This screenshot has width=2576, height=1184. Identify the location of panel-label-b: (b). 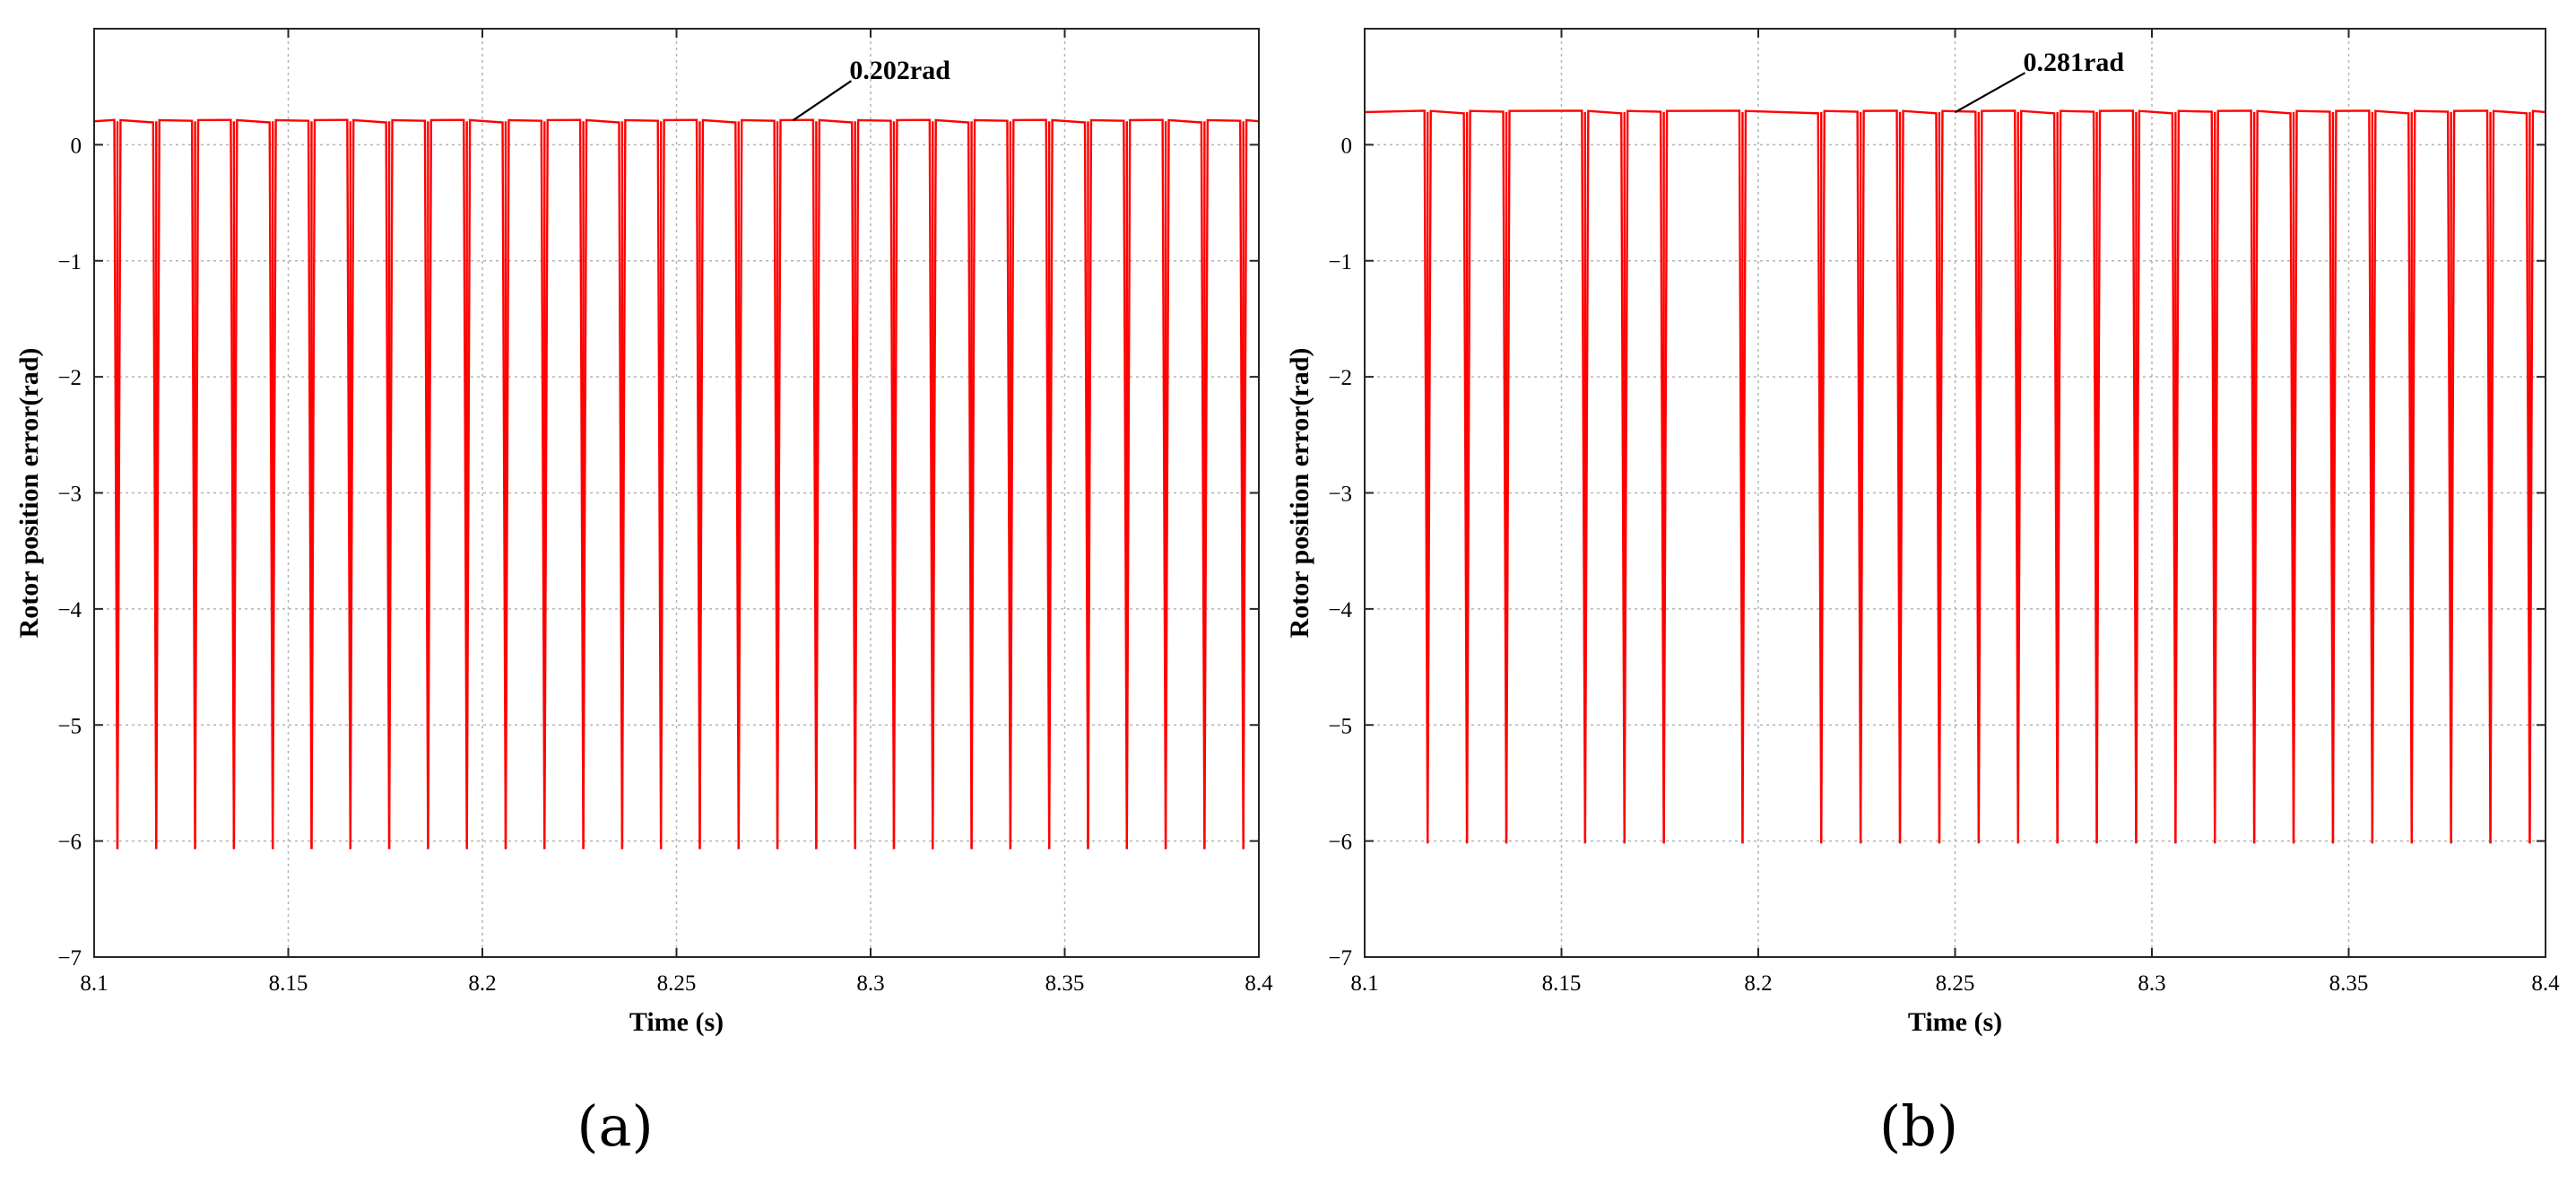
(1918, 1126).